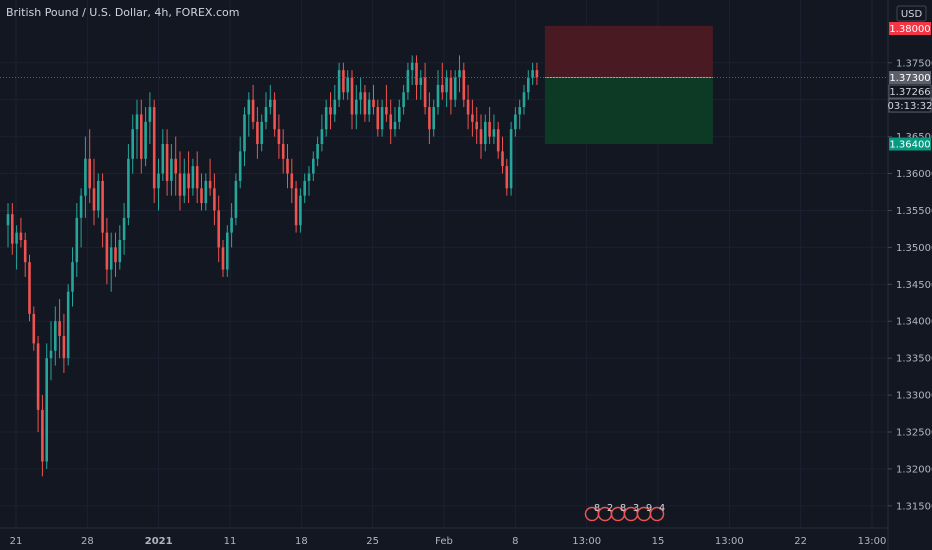  I want to click on time-tick-label: 22, so click(800, 541).